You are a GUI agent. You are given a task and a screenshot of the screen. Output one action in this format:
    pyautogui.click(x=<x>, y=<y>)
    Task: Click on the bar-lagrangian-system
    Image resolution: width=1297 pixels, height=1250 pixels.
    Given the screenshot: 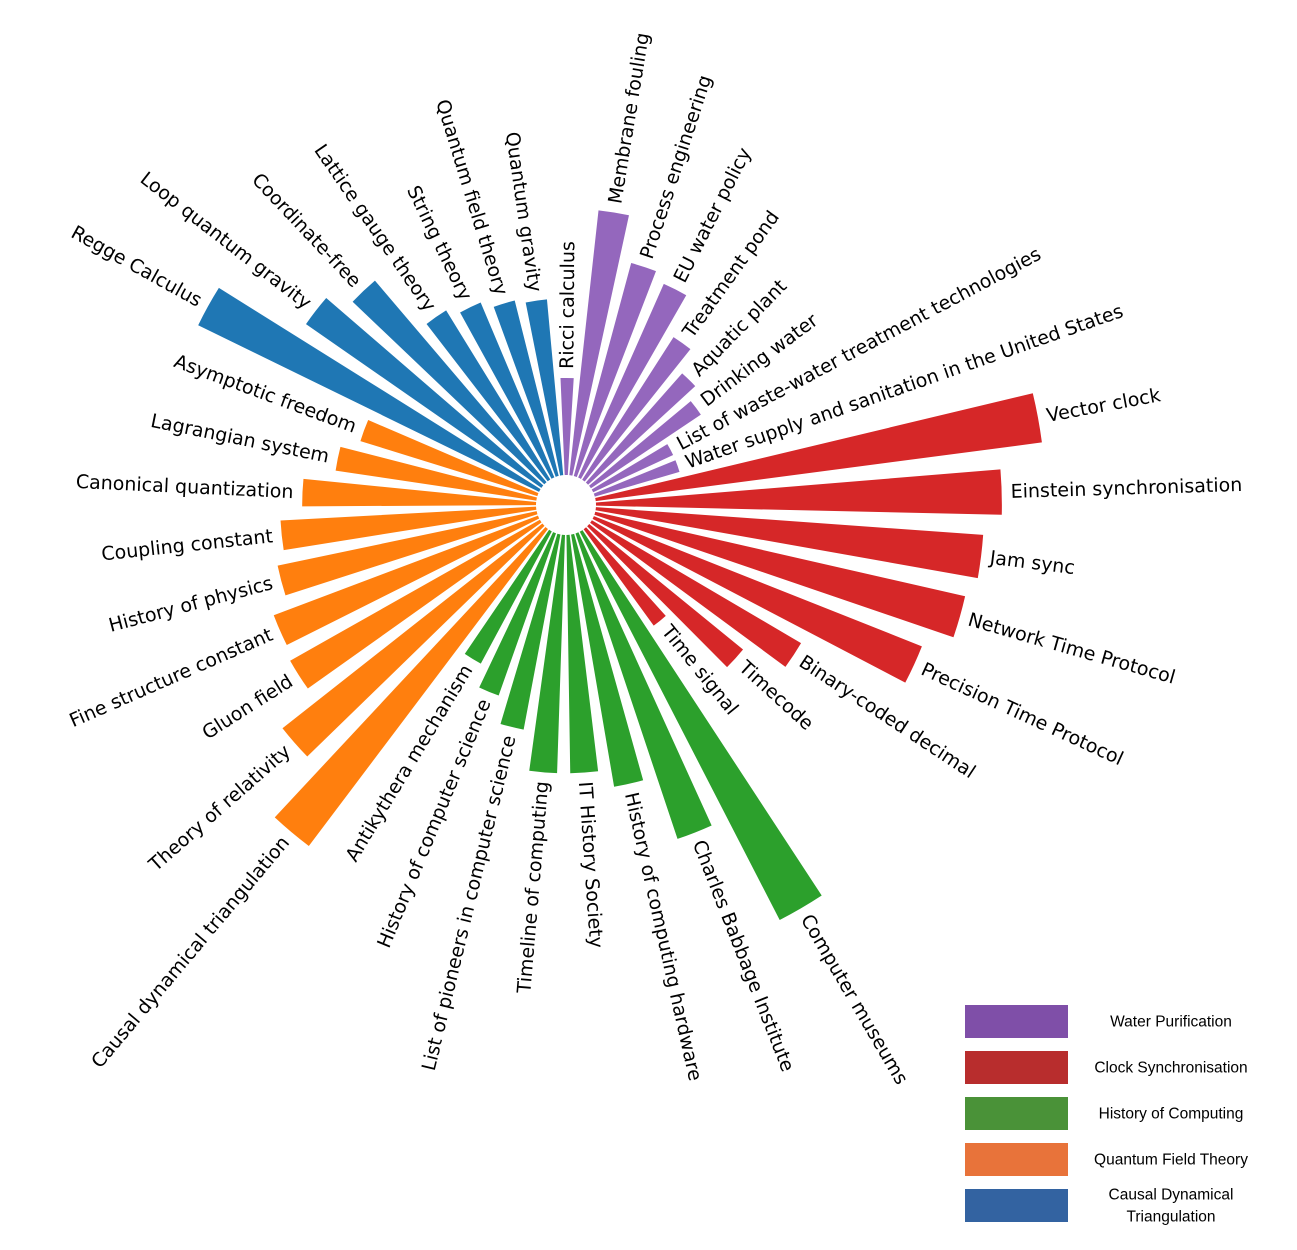 What is the action you would take?
    pyautogui.click(x=436, y=473)
    